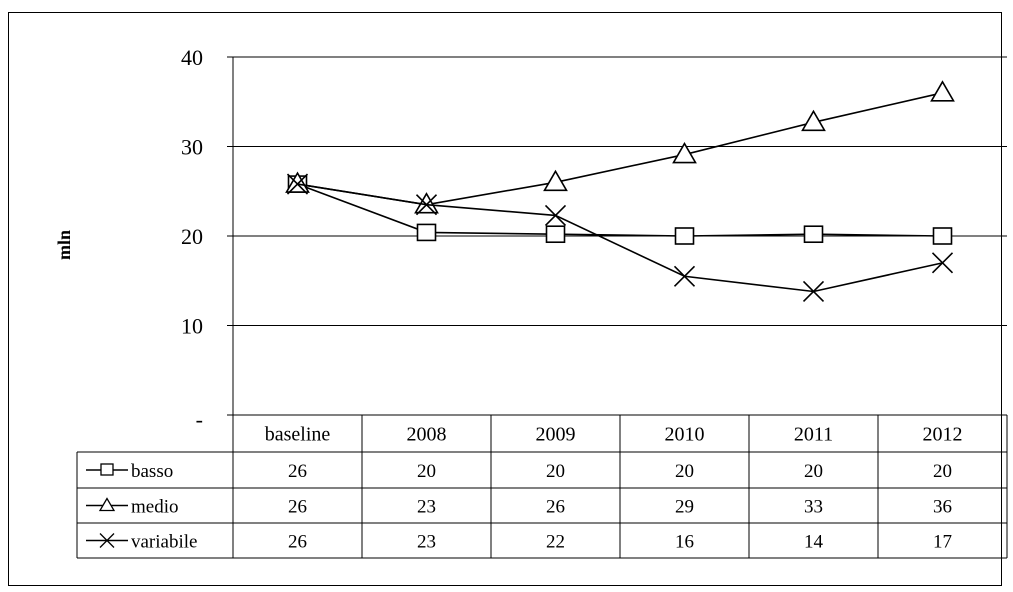  Describe the element at coordinates (684, 507) in the screenshot. I see `data-label: 29` at that location.